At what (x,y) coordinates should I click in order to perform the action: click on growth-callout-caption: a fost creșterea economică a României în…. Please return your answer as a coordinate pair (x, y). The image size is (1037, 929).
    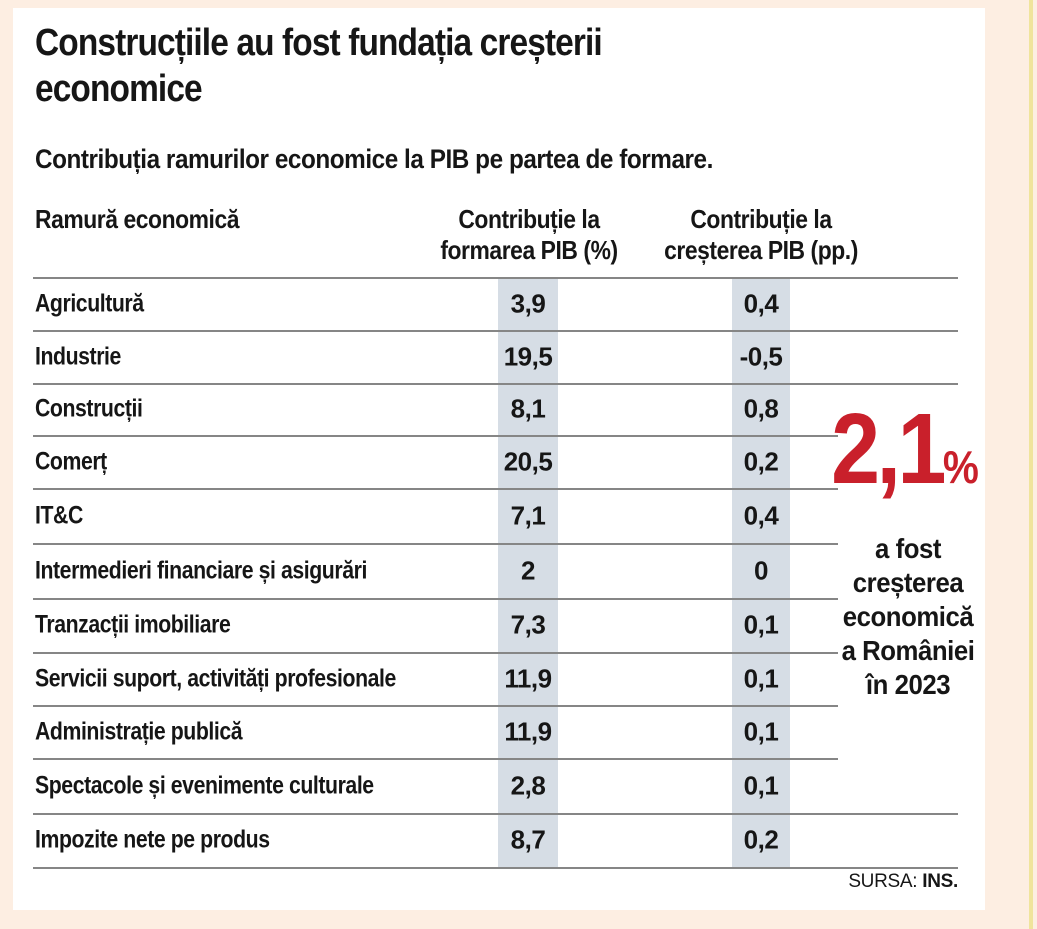
    Looking at the image, I should click on (908, 617).